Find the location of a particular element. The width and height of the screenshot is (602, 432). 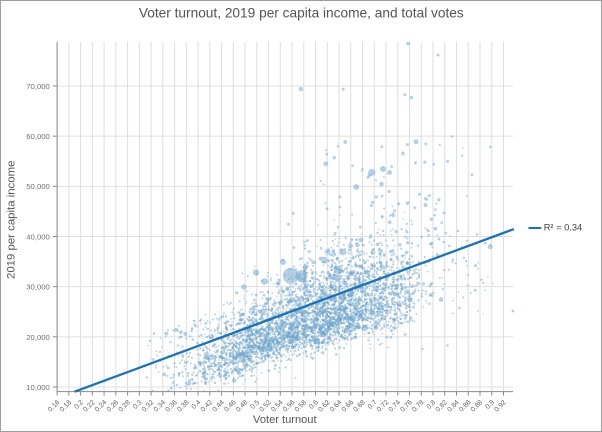

svg-text: 70,000 is located at coordinates (38, 86).